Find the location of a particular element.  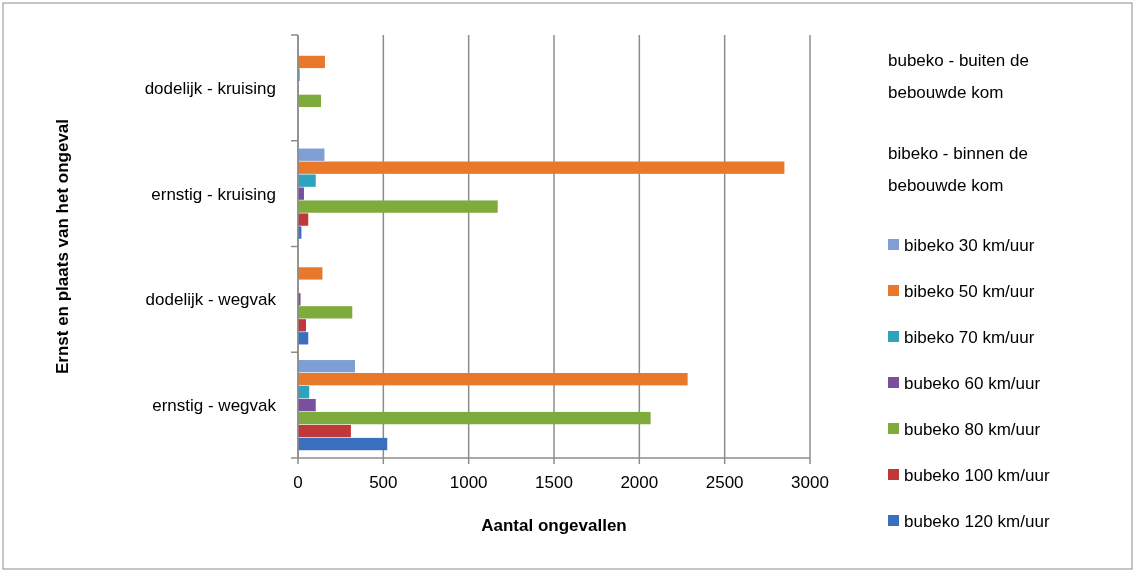

legend-label: bibeko 50 km/uur is located at coordinates (969, 291).